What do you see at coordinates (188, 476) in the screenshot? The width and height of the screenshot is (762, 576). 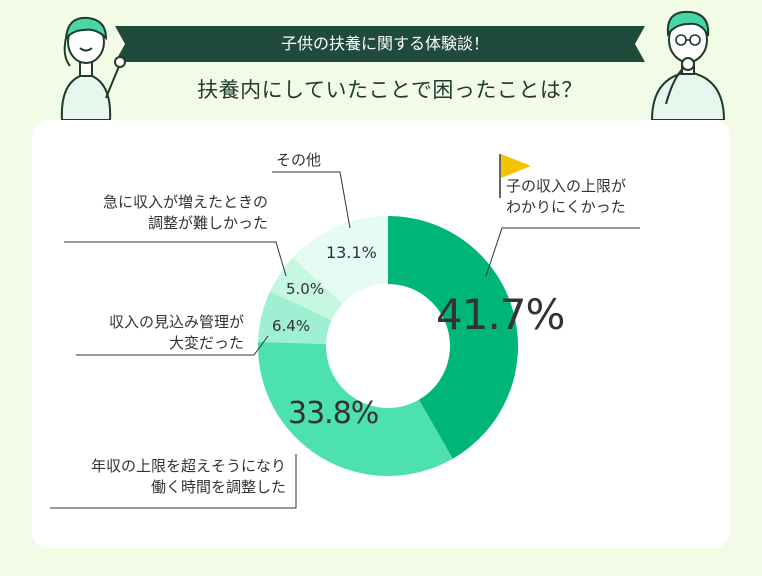 I see `slice-label-2: 年収の上限を超えそうになり 働く時間を調整した` at bounding box center [188, 476].